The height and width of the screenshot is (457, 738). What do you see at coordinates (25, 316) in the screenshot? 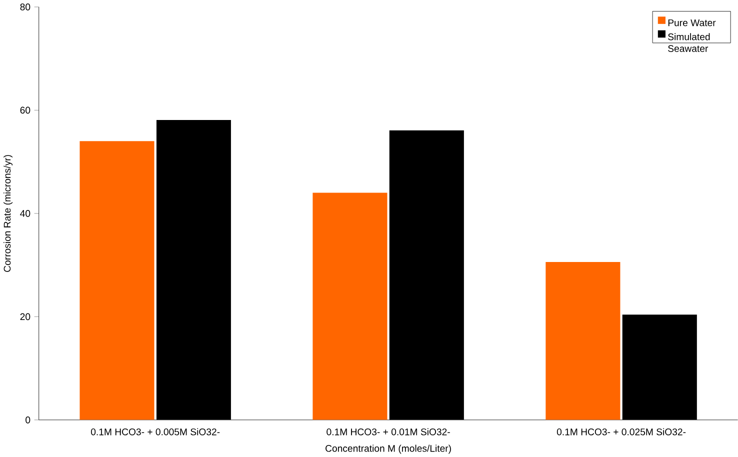
I see `y-tick-label: 20` at bounding box center [25, 316].